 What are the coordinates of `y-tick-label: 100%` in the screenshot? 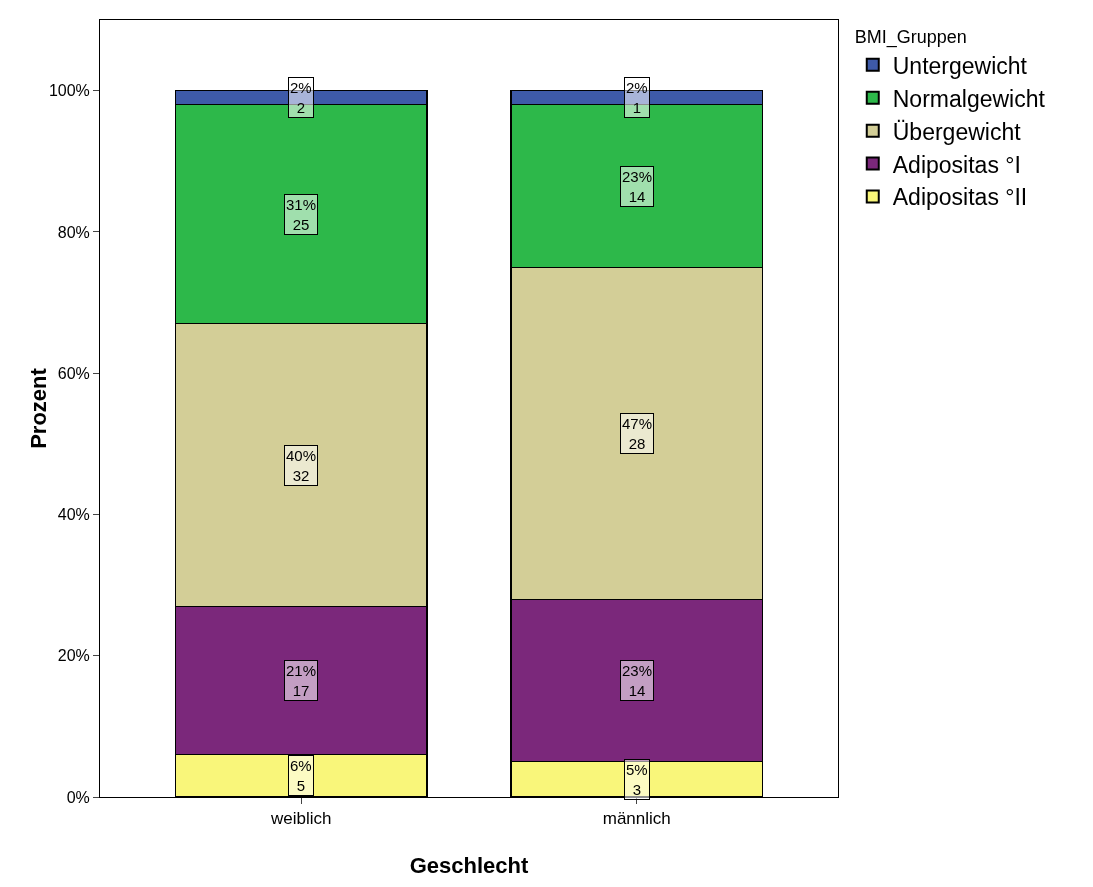 It's located at (69, 91).